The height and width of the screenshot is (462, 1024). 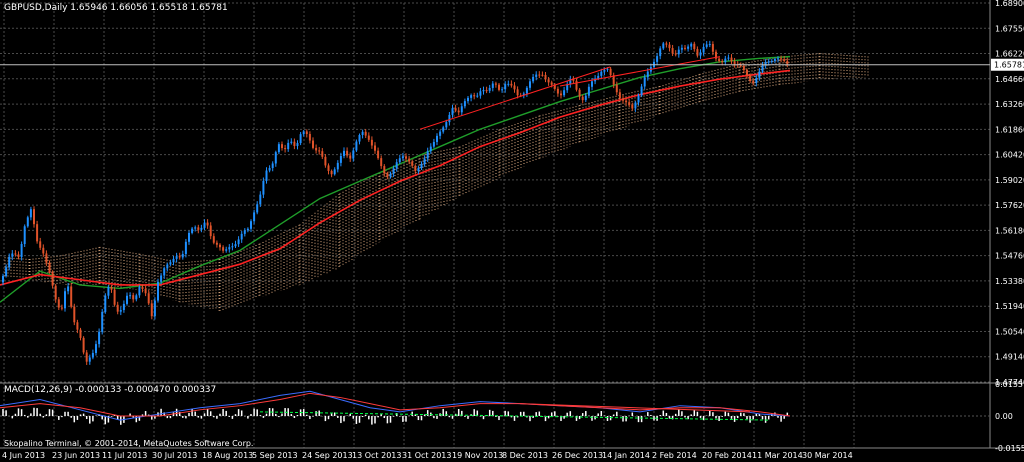 What do you see at coordinates (275, 455) in the screenshot?
I see `x-tick-label: 5 Sep 2013` at bounding box center [275, 455].